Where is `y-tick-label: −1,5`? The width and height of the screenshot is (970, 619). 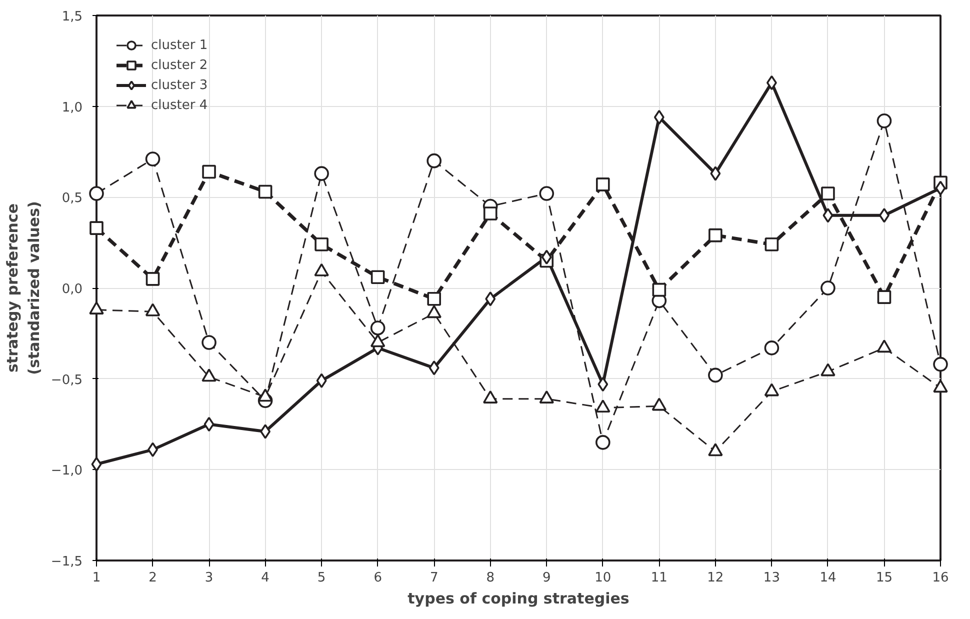 y-tick-label: −1,5 is located at coordinates (66, 562).